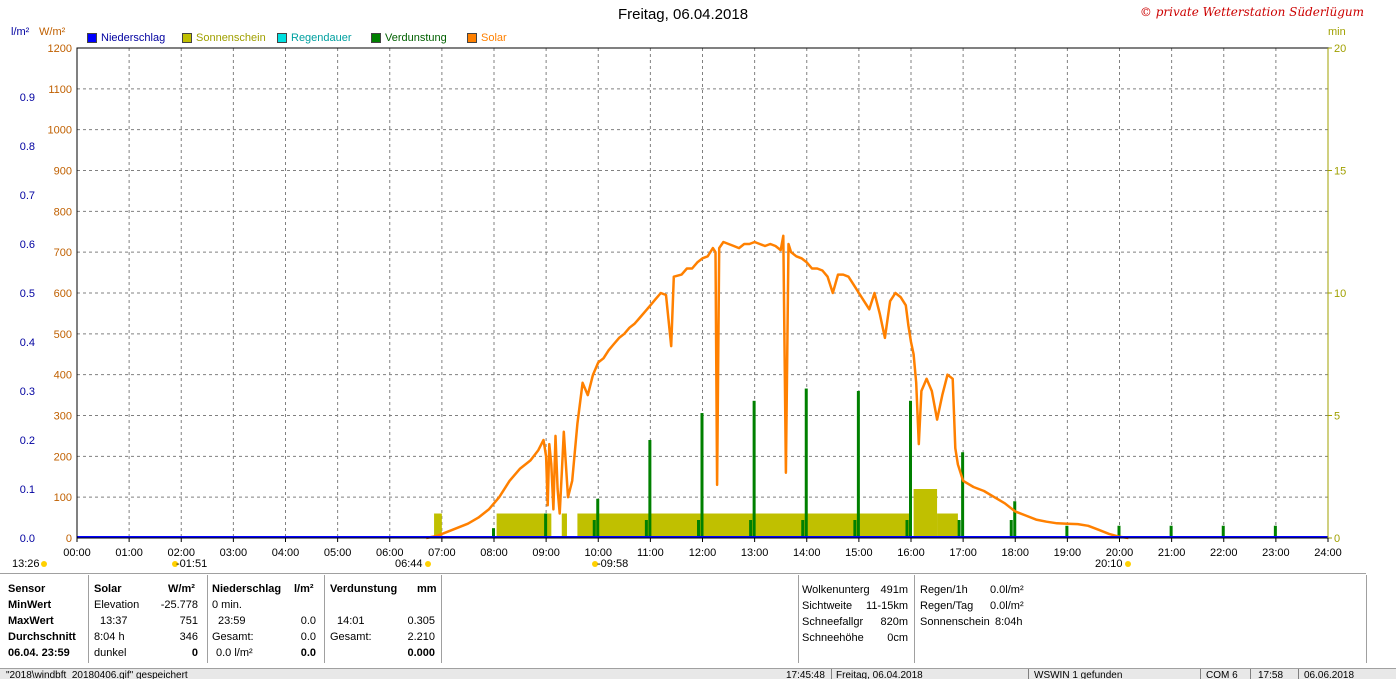  I want to click on legend-swatch-solar, so click(472, 38).